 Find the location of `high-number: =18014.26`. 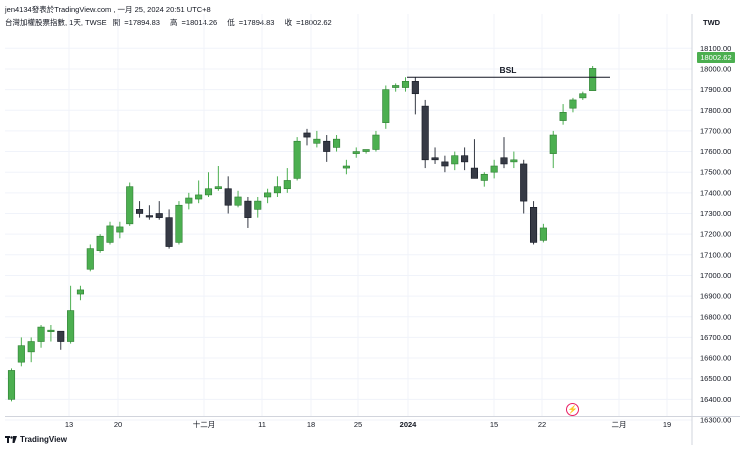

high-number: =18014.26 is located at coordinates (199, 22).